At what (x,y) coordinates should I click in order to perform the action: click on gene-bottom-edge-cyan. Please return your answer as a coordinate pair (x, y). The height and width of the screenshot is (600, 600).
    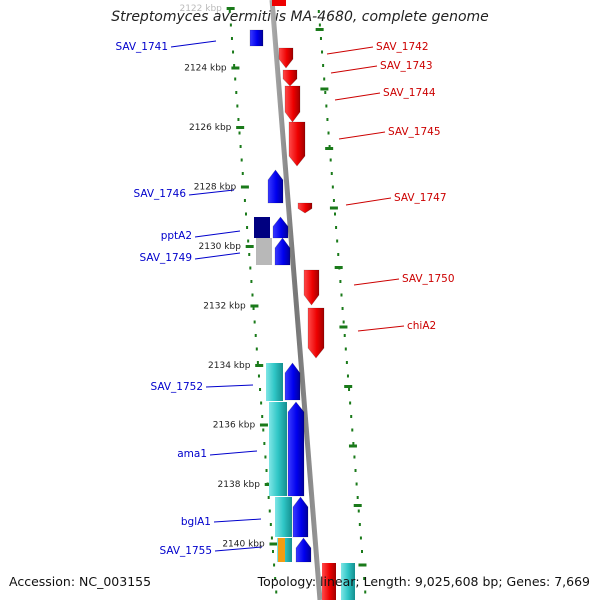
    Looking at the image, I should click on (348, 581).